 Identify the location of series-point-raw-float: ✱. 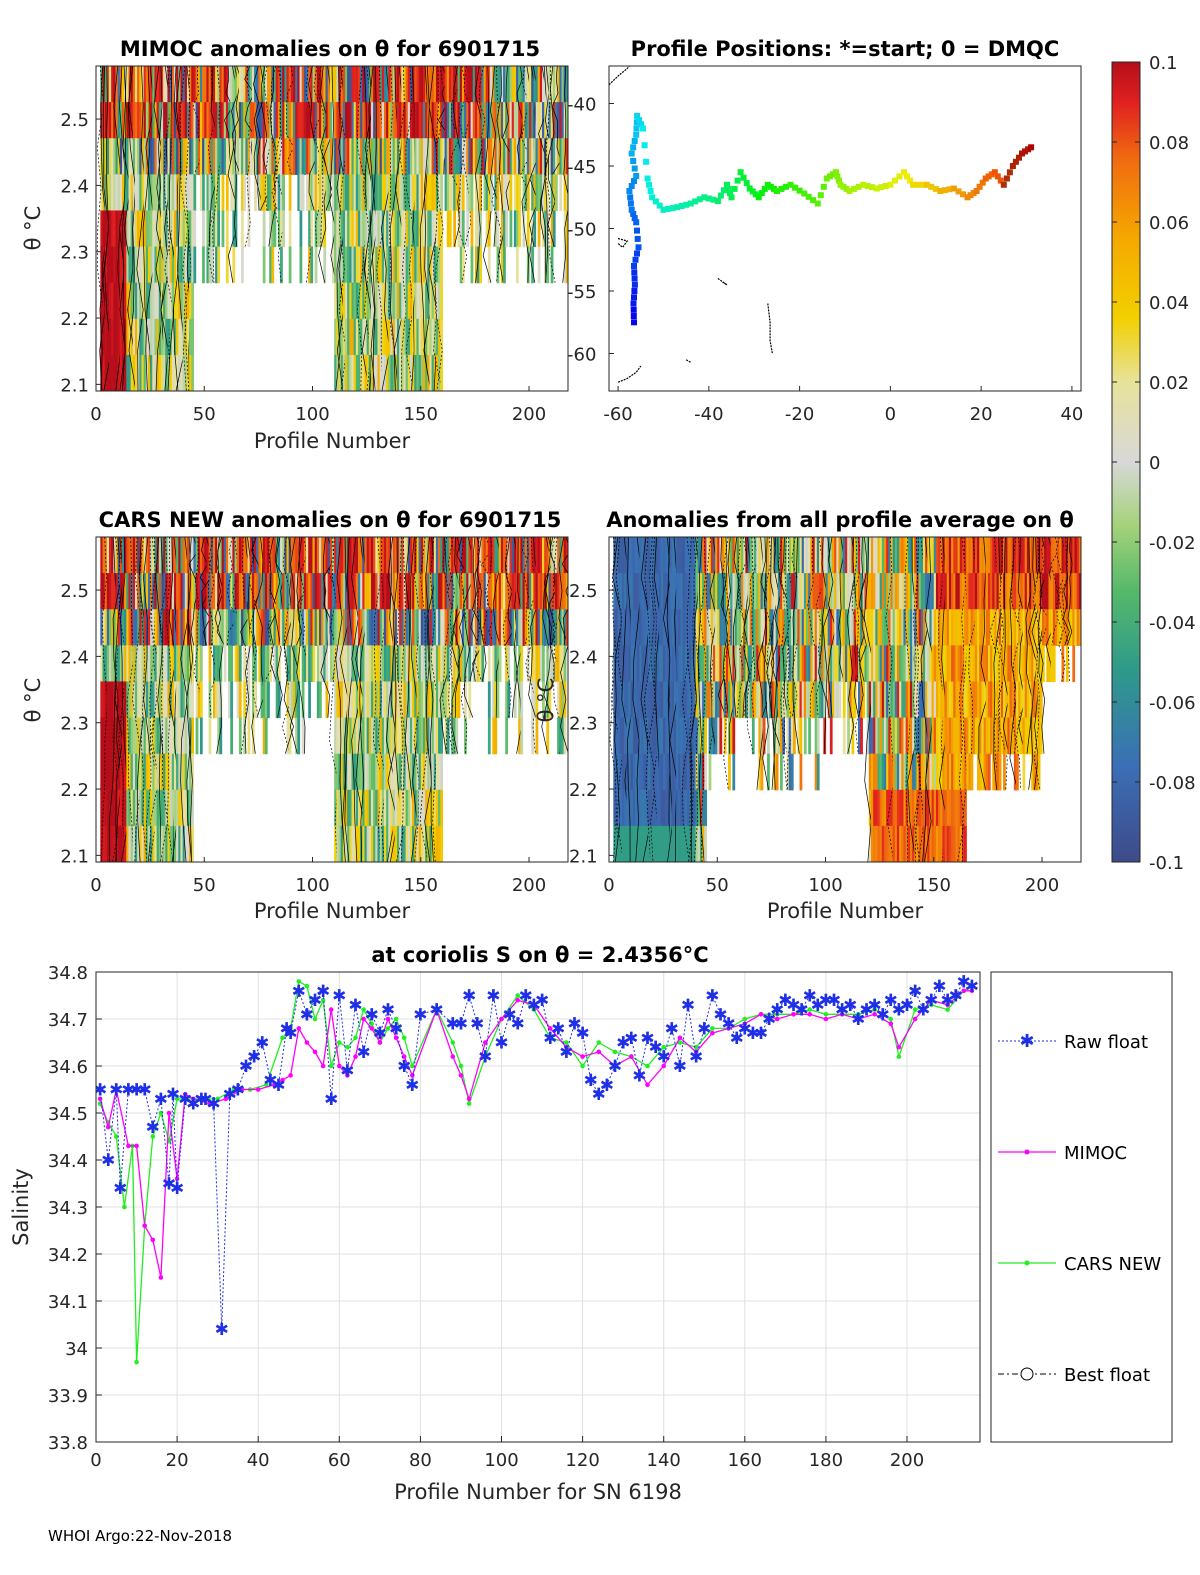
(161, 1100).